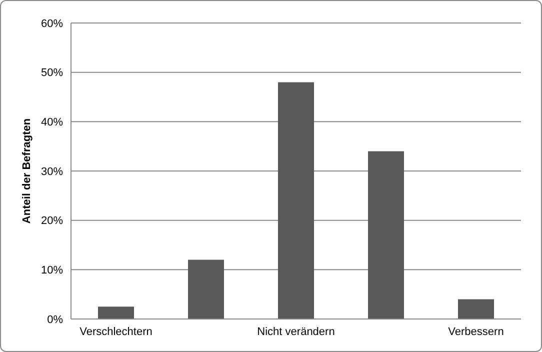 This screenshot has height=352, width=542. I want to click on y-tick-label: 60%, so click(52, 24).